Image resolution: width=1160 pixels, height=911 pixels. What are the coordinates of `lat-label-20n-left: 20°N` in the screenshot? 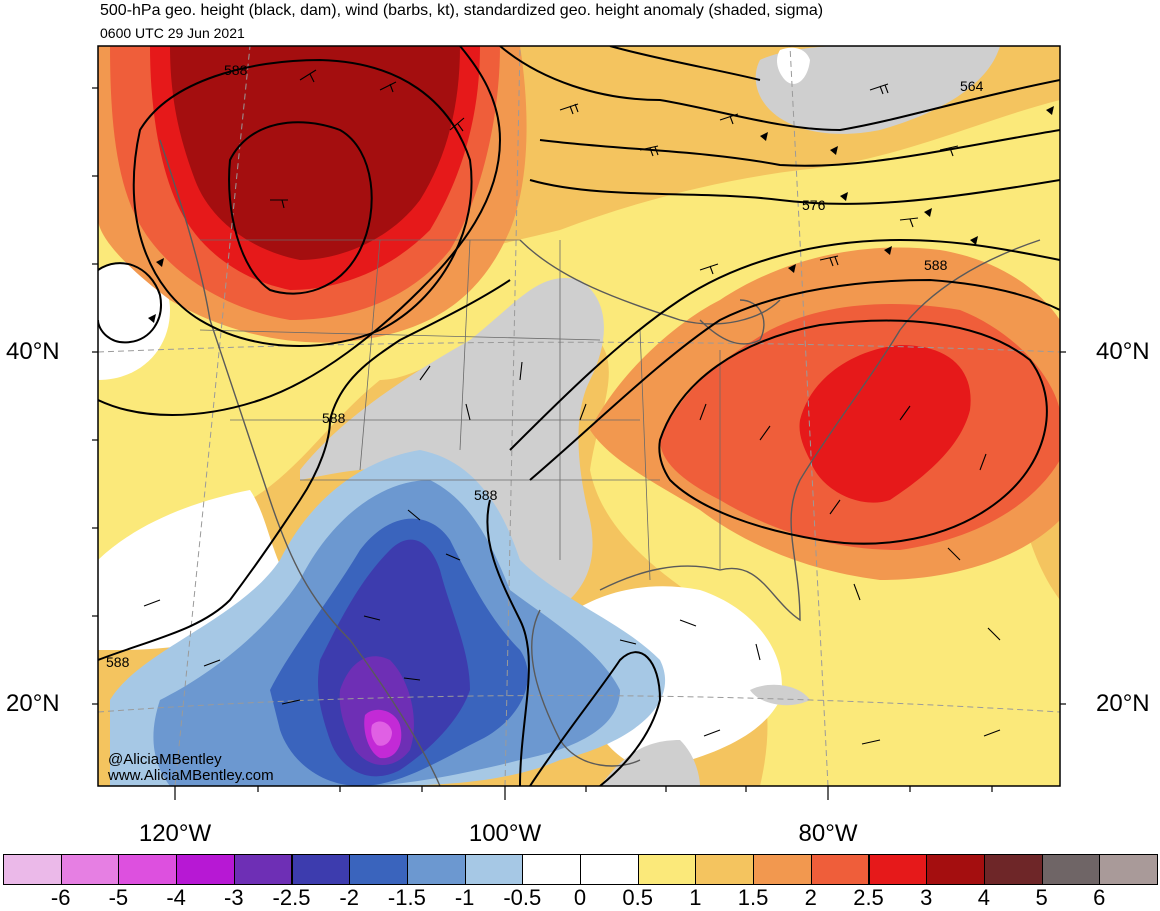 It's located at (33, 703).